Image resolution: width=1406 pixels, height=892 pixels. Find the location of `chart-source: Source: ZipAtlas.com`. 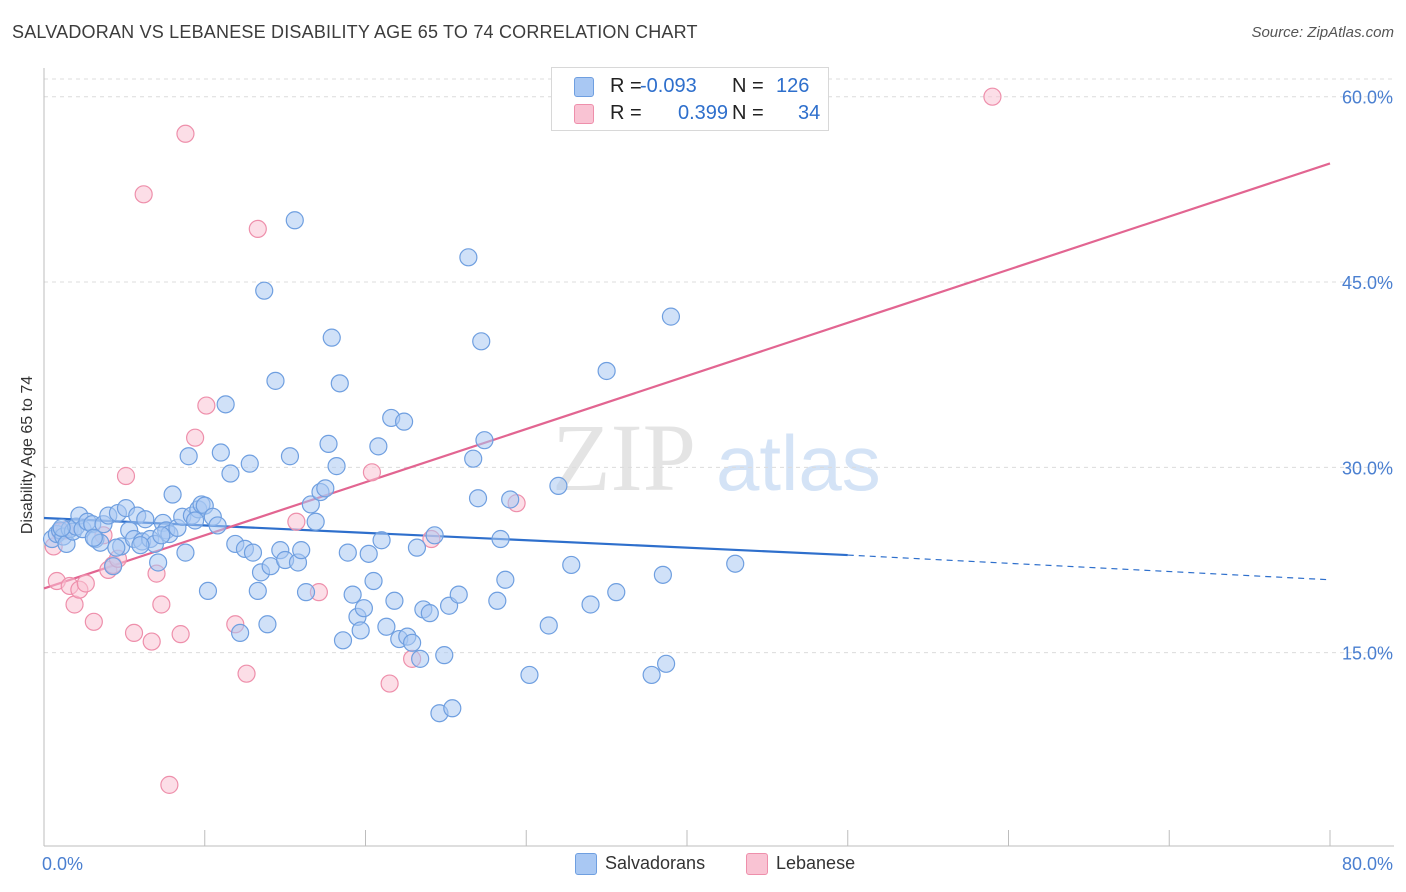

chart-source: Source: ZipAtlas.com is located at coordinates (1322, 32).